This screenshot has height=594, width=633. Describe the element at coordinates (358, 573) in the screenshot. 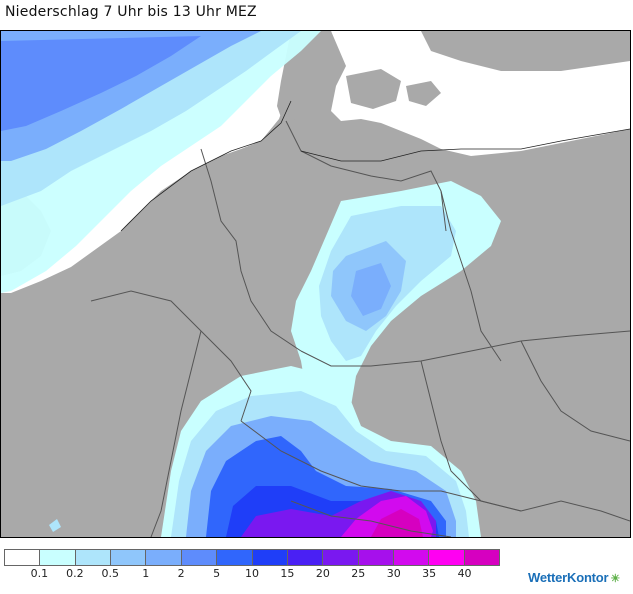

I see `legend-label: 25` at that location.